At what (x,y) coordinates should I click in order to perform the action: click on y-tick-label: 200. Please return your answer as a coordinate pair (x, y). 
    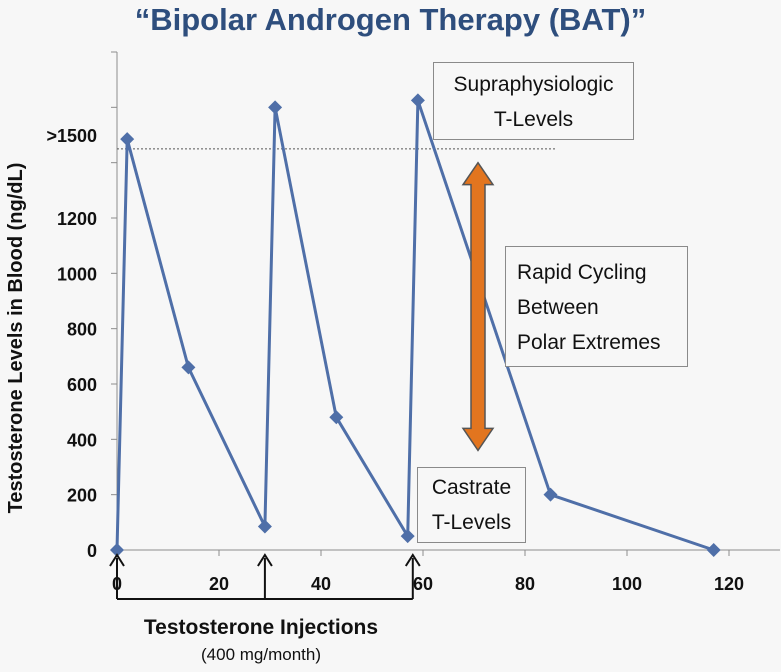
    Looking at the image, I should click on (82, 496).